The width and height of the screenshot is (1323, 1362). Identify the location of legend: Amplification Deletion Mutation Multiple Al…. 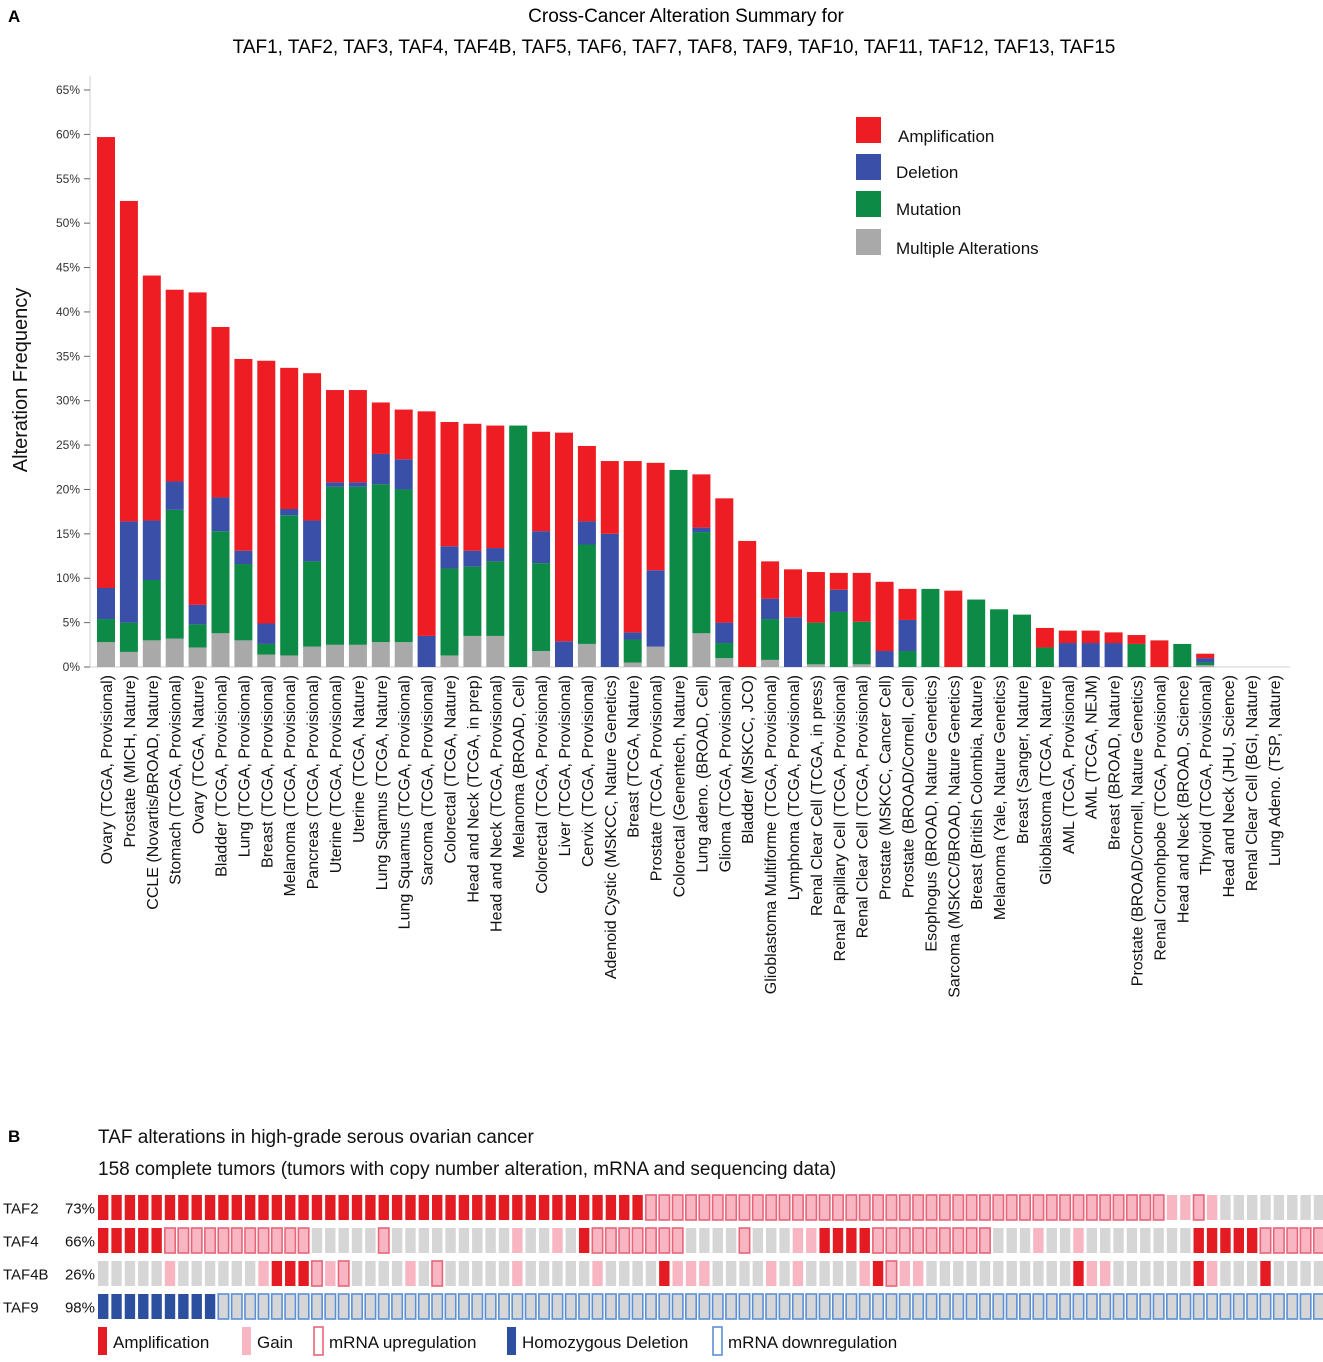
(947, 187).